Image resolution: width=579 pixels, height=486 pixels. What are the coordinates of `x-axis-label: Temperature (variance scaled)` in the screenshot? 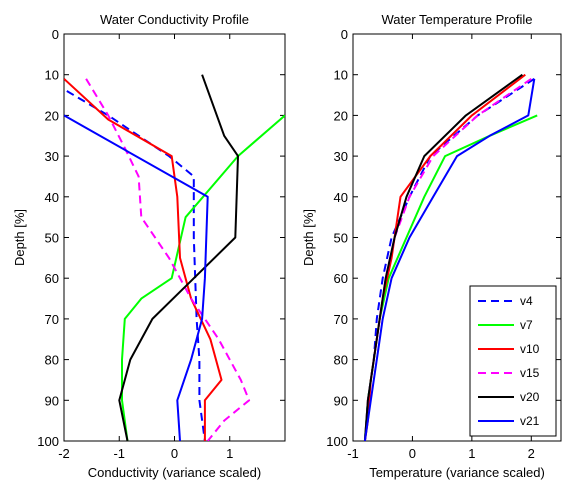 It's located at (457, 472).